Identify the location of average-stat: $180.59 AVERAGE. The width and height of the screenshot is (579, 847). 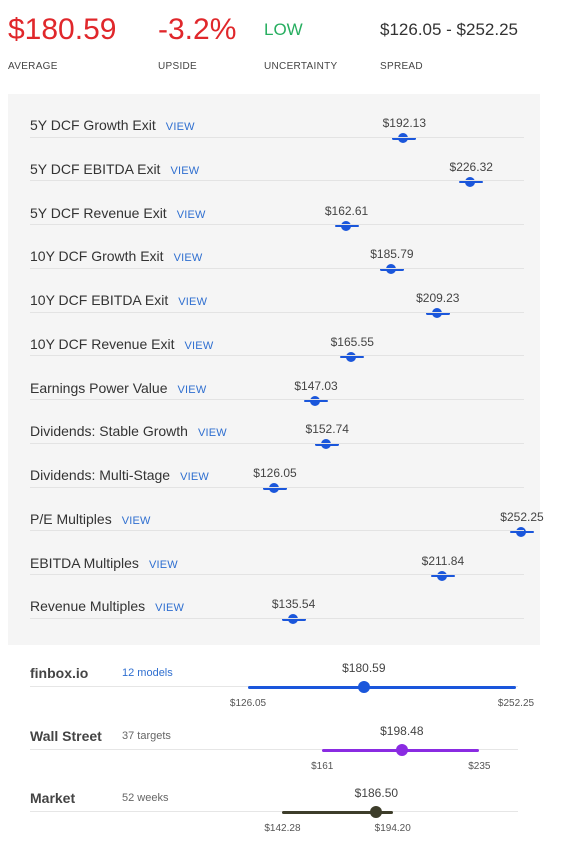
(62, 41).